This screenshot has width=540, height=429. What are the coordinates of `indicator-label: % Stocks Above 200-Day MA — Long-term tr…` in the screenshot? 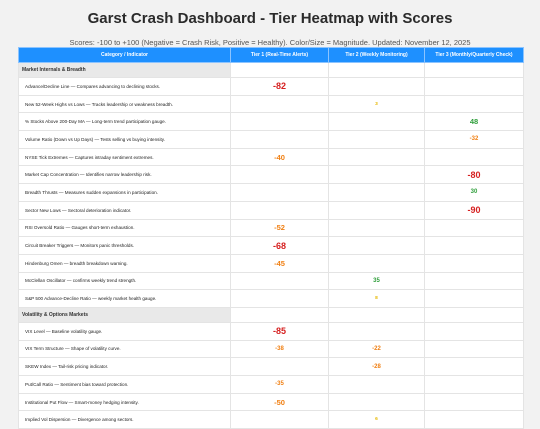 It's located at (124, 122).